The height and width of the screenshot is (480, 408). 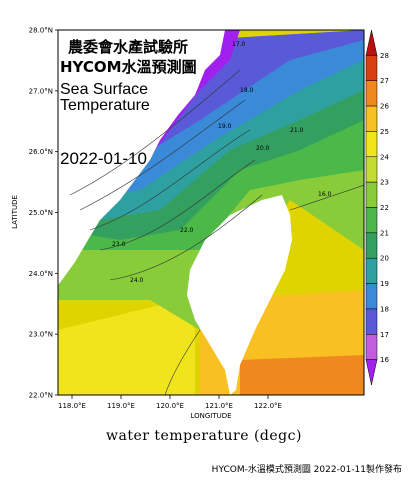 I want to click on colorbar-level-label: 23, so click(x=384, y=183).